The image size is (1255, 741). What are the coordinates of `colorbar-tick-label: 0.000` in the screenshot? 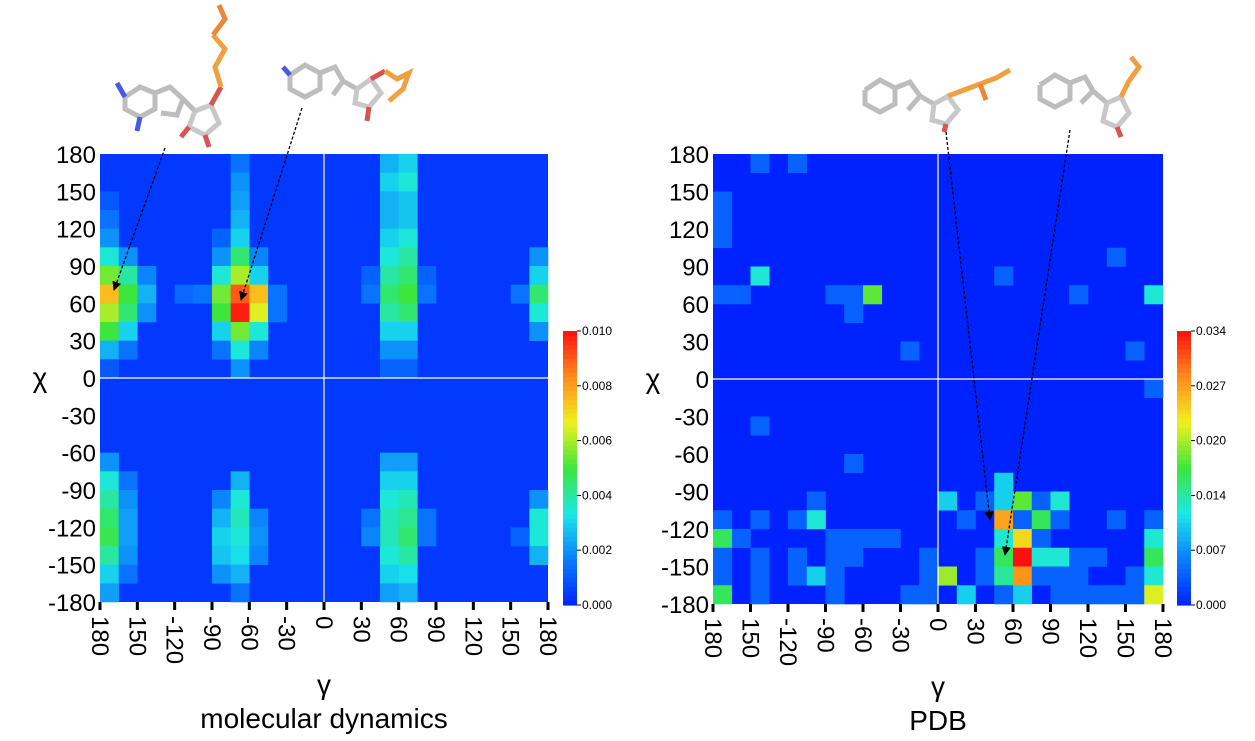 It's located at (1211, 605).